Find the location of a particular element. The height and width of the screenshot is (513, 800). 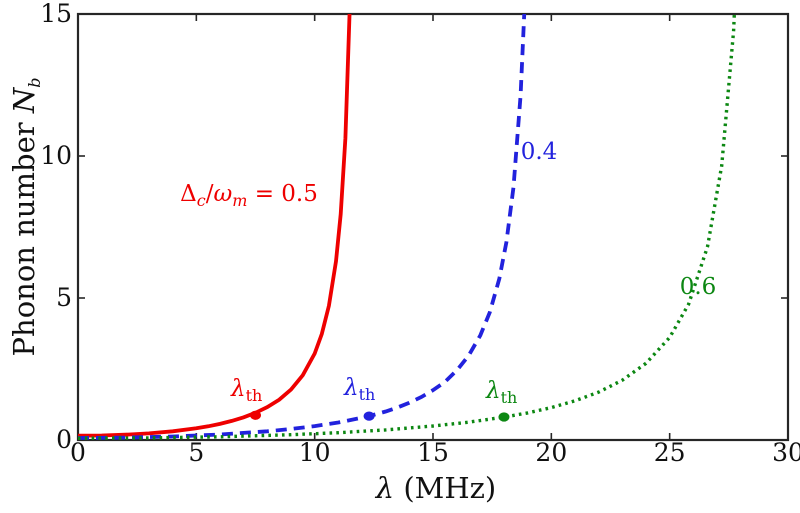

y-tick-label: 5 is located at coordinates (64, 297).